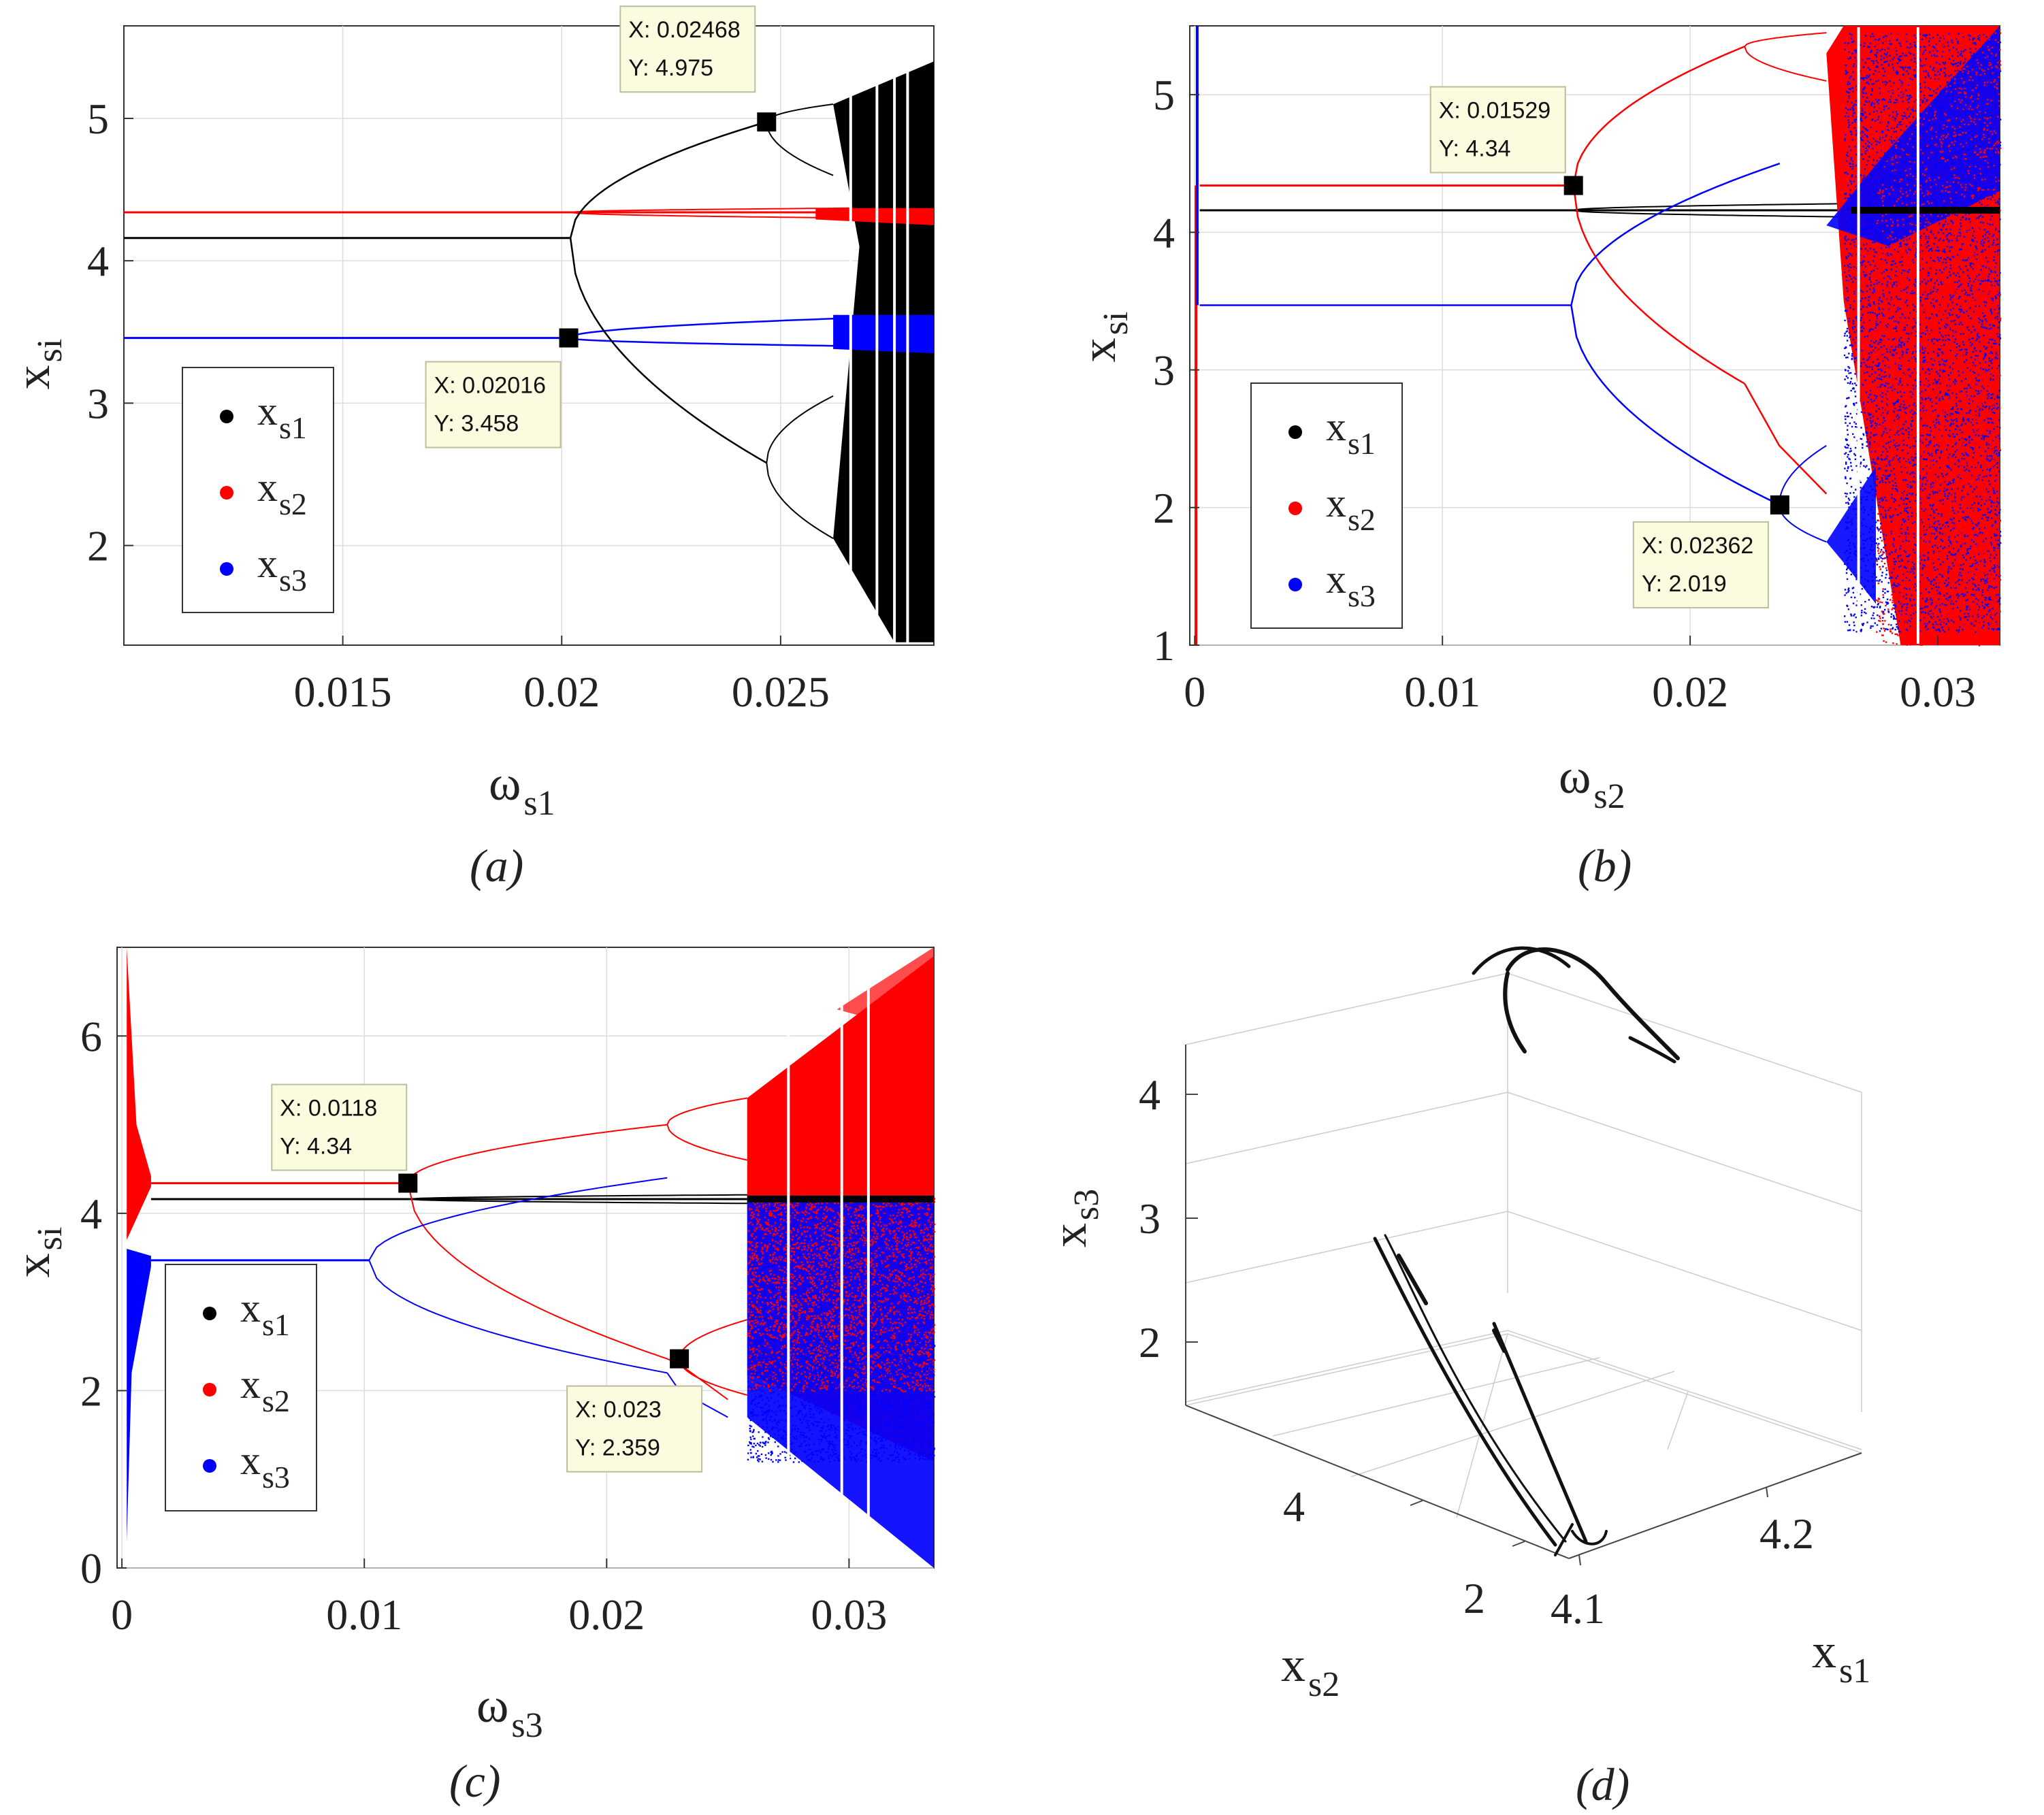 This screenshot has width=2044, height=1815. What do you see at coordinates (781, 692) in the screenshot?
I see `panel-a-xtick-label-2: 0.025` at bounding box center [781, 692].